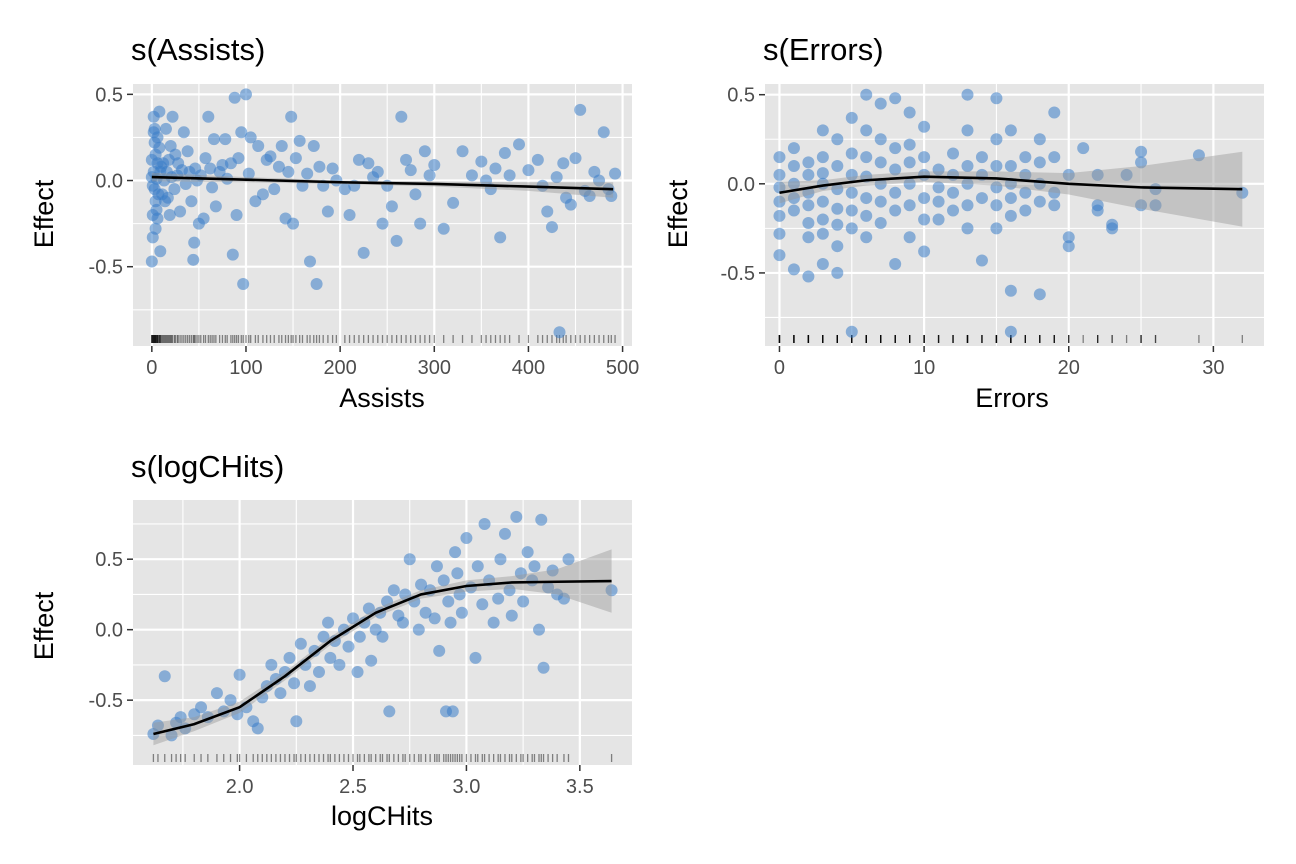 Image resolution: width=1296 pixels, height=864 pixels. I want to click on x-axis-title: logCHits, so click(382, 816).